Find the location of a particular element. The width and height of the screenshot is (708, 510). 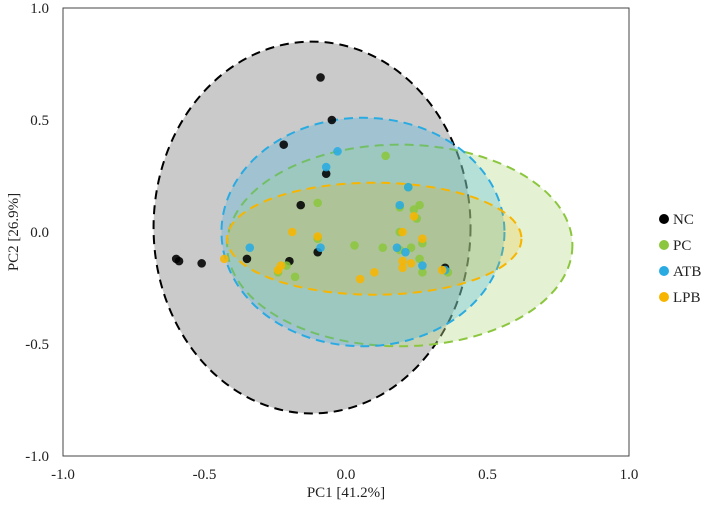

x-tick-label: 0.5 is located at coordinates (487, 475).